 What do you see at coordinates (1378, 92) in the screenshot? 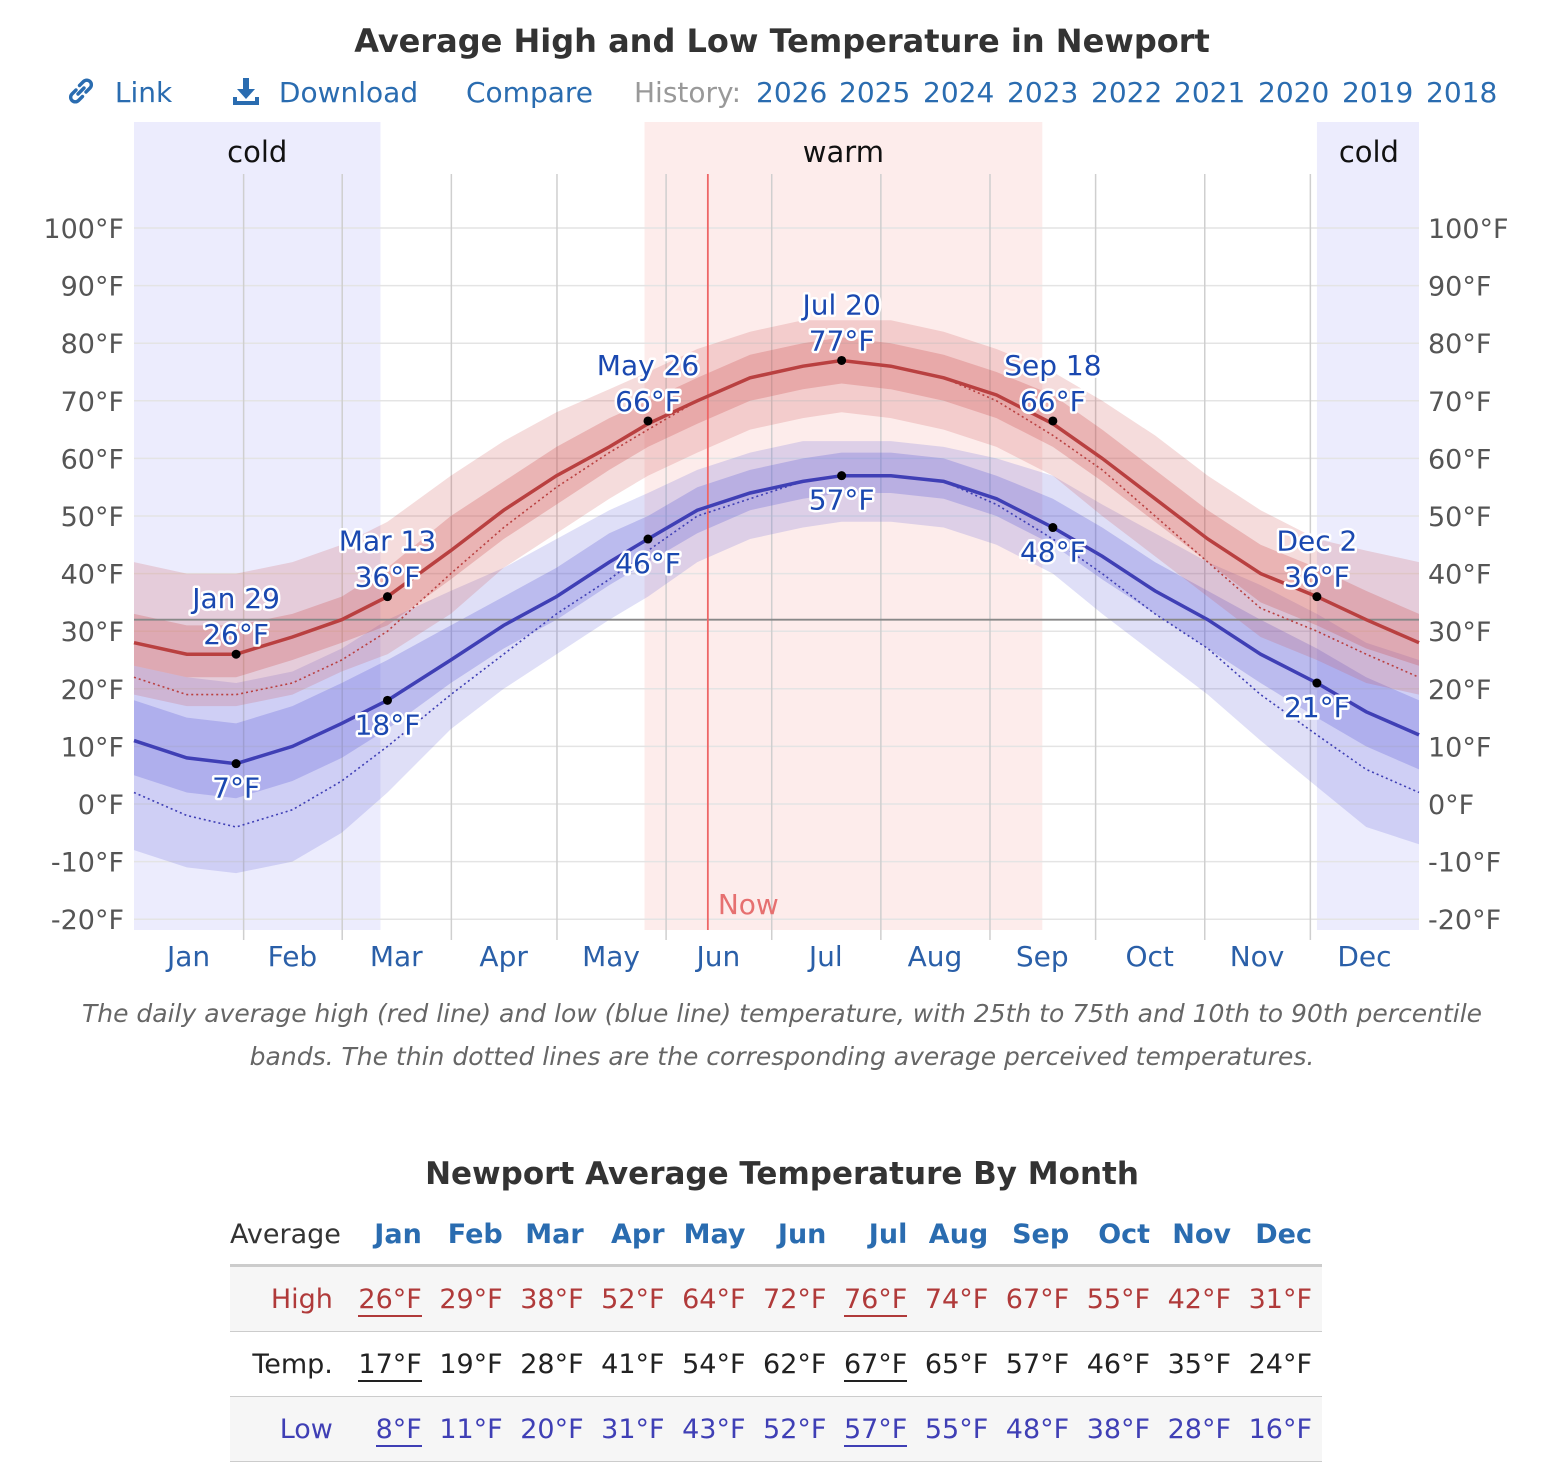
I see `history-year-2019: 2019` at bounding box center [1378, 92].